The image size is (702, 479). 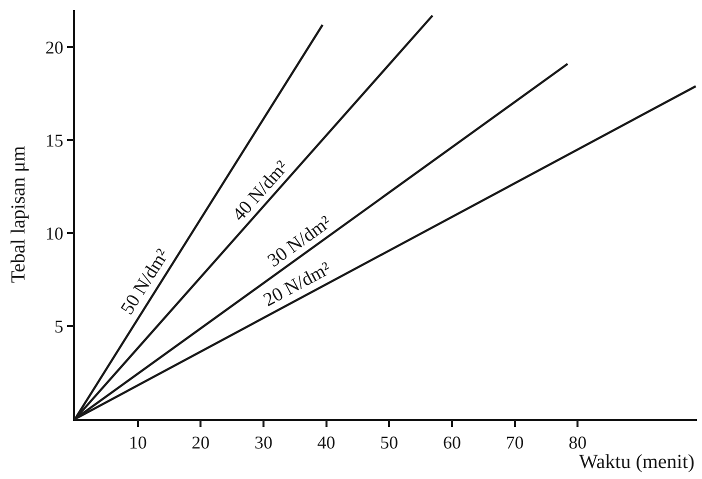 I want to click on x-axis-title: Waktu (menit), so click(x=637, y=462).